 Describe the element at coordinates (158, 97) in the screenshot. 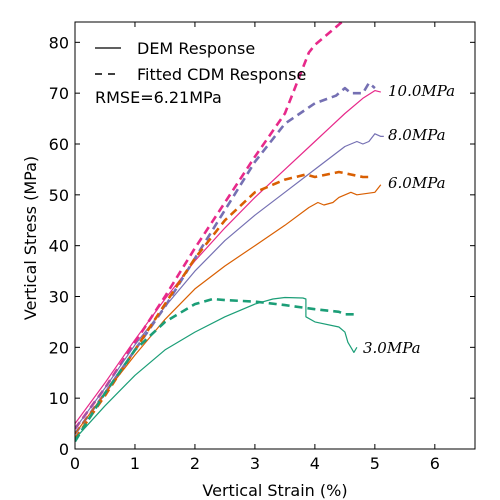

I see `rmse-label: RMSE=6.21MPa` at that location.